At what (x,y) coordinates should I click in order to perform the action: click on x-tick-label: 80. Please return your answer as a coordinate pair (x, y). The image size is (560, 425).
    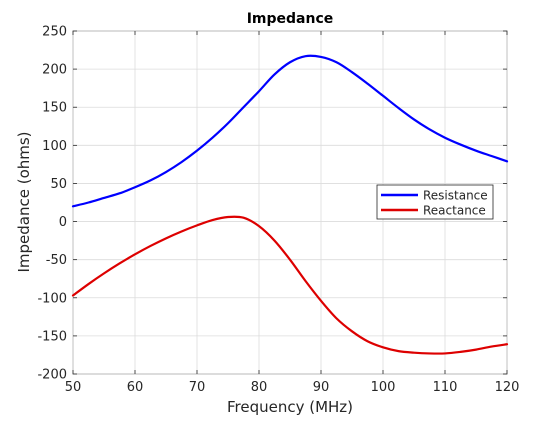
    Looking at the image, I should click on (259, 387).